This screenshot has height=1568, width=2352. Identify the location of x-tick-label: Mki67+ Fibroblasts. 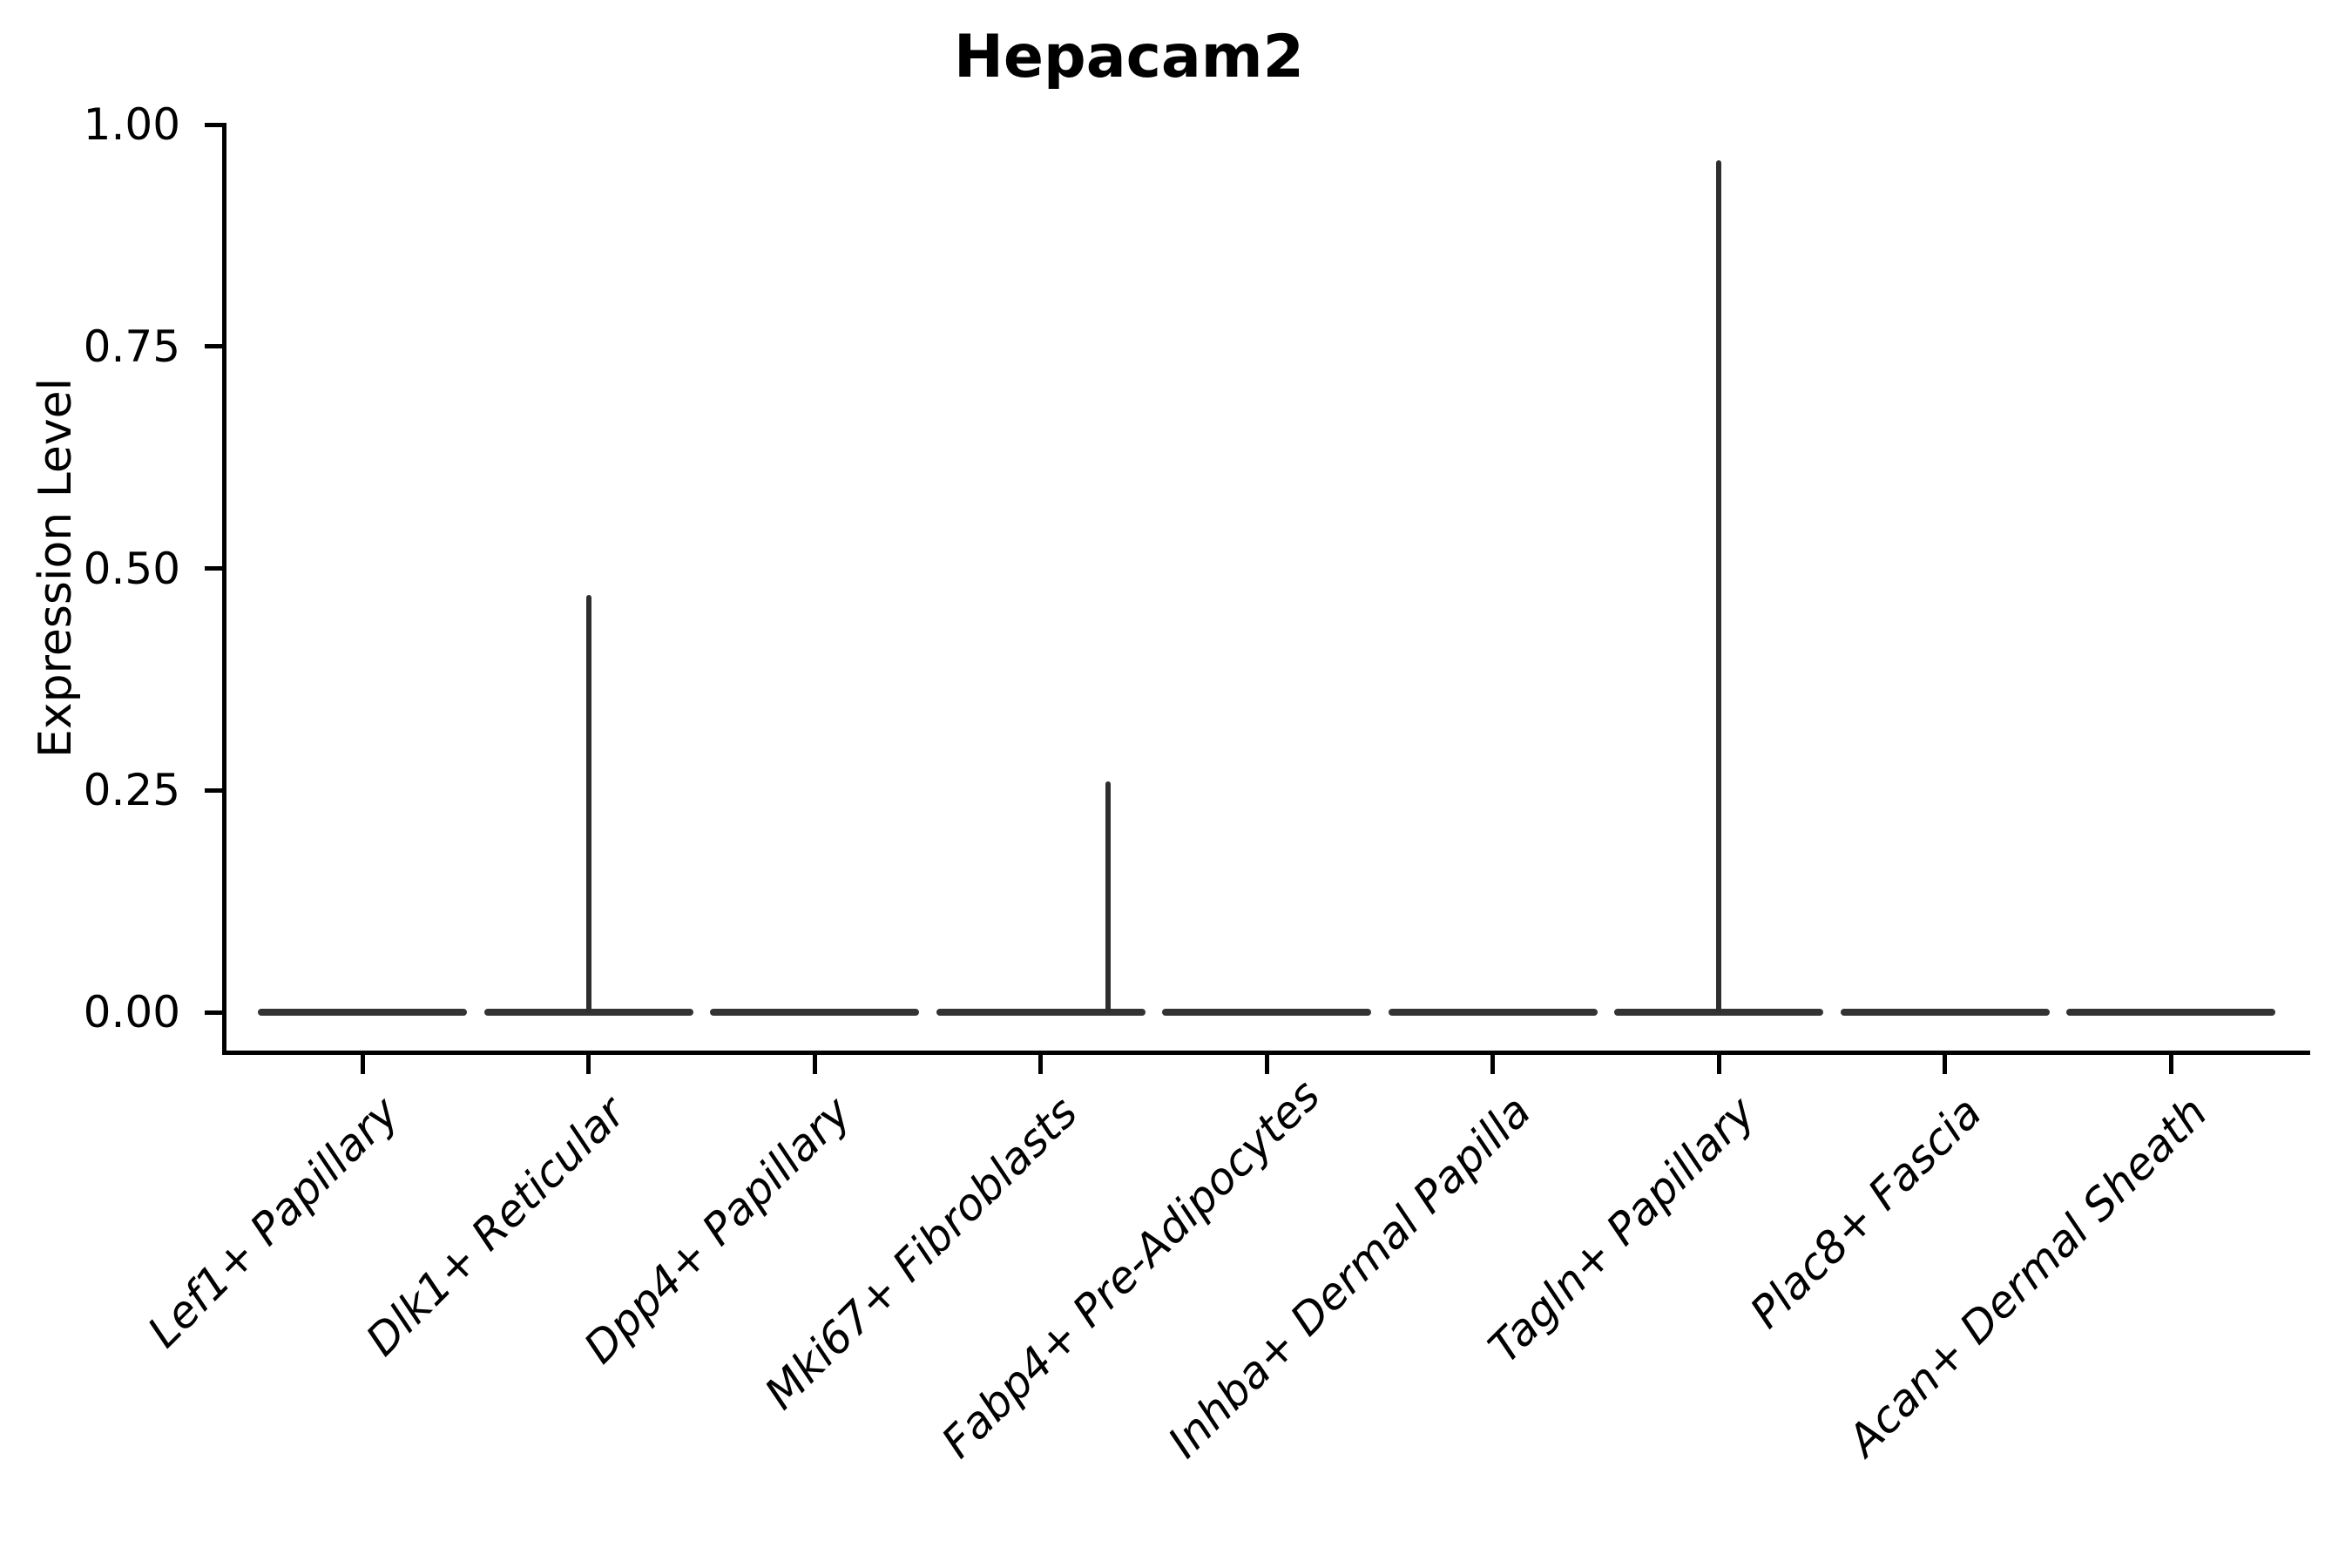
(920, 1252).